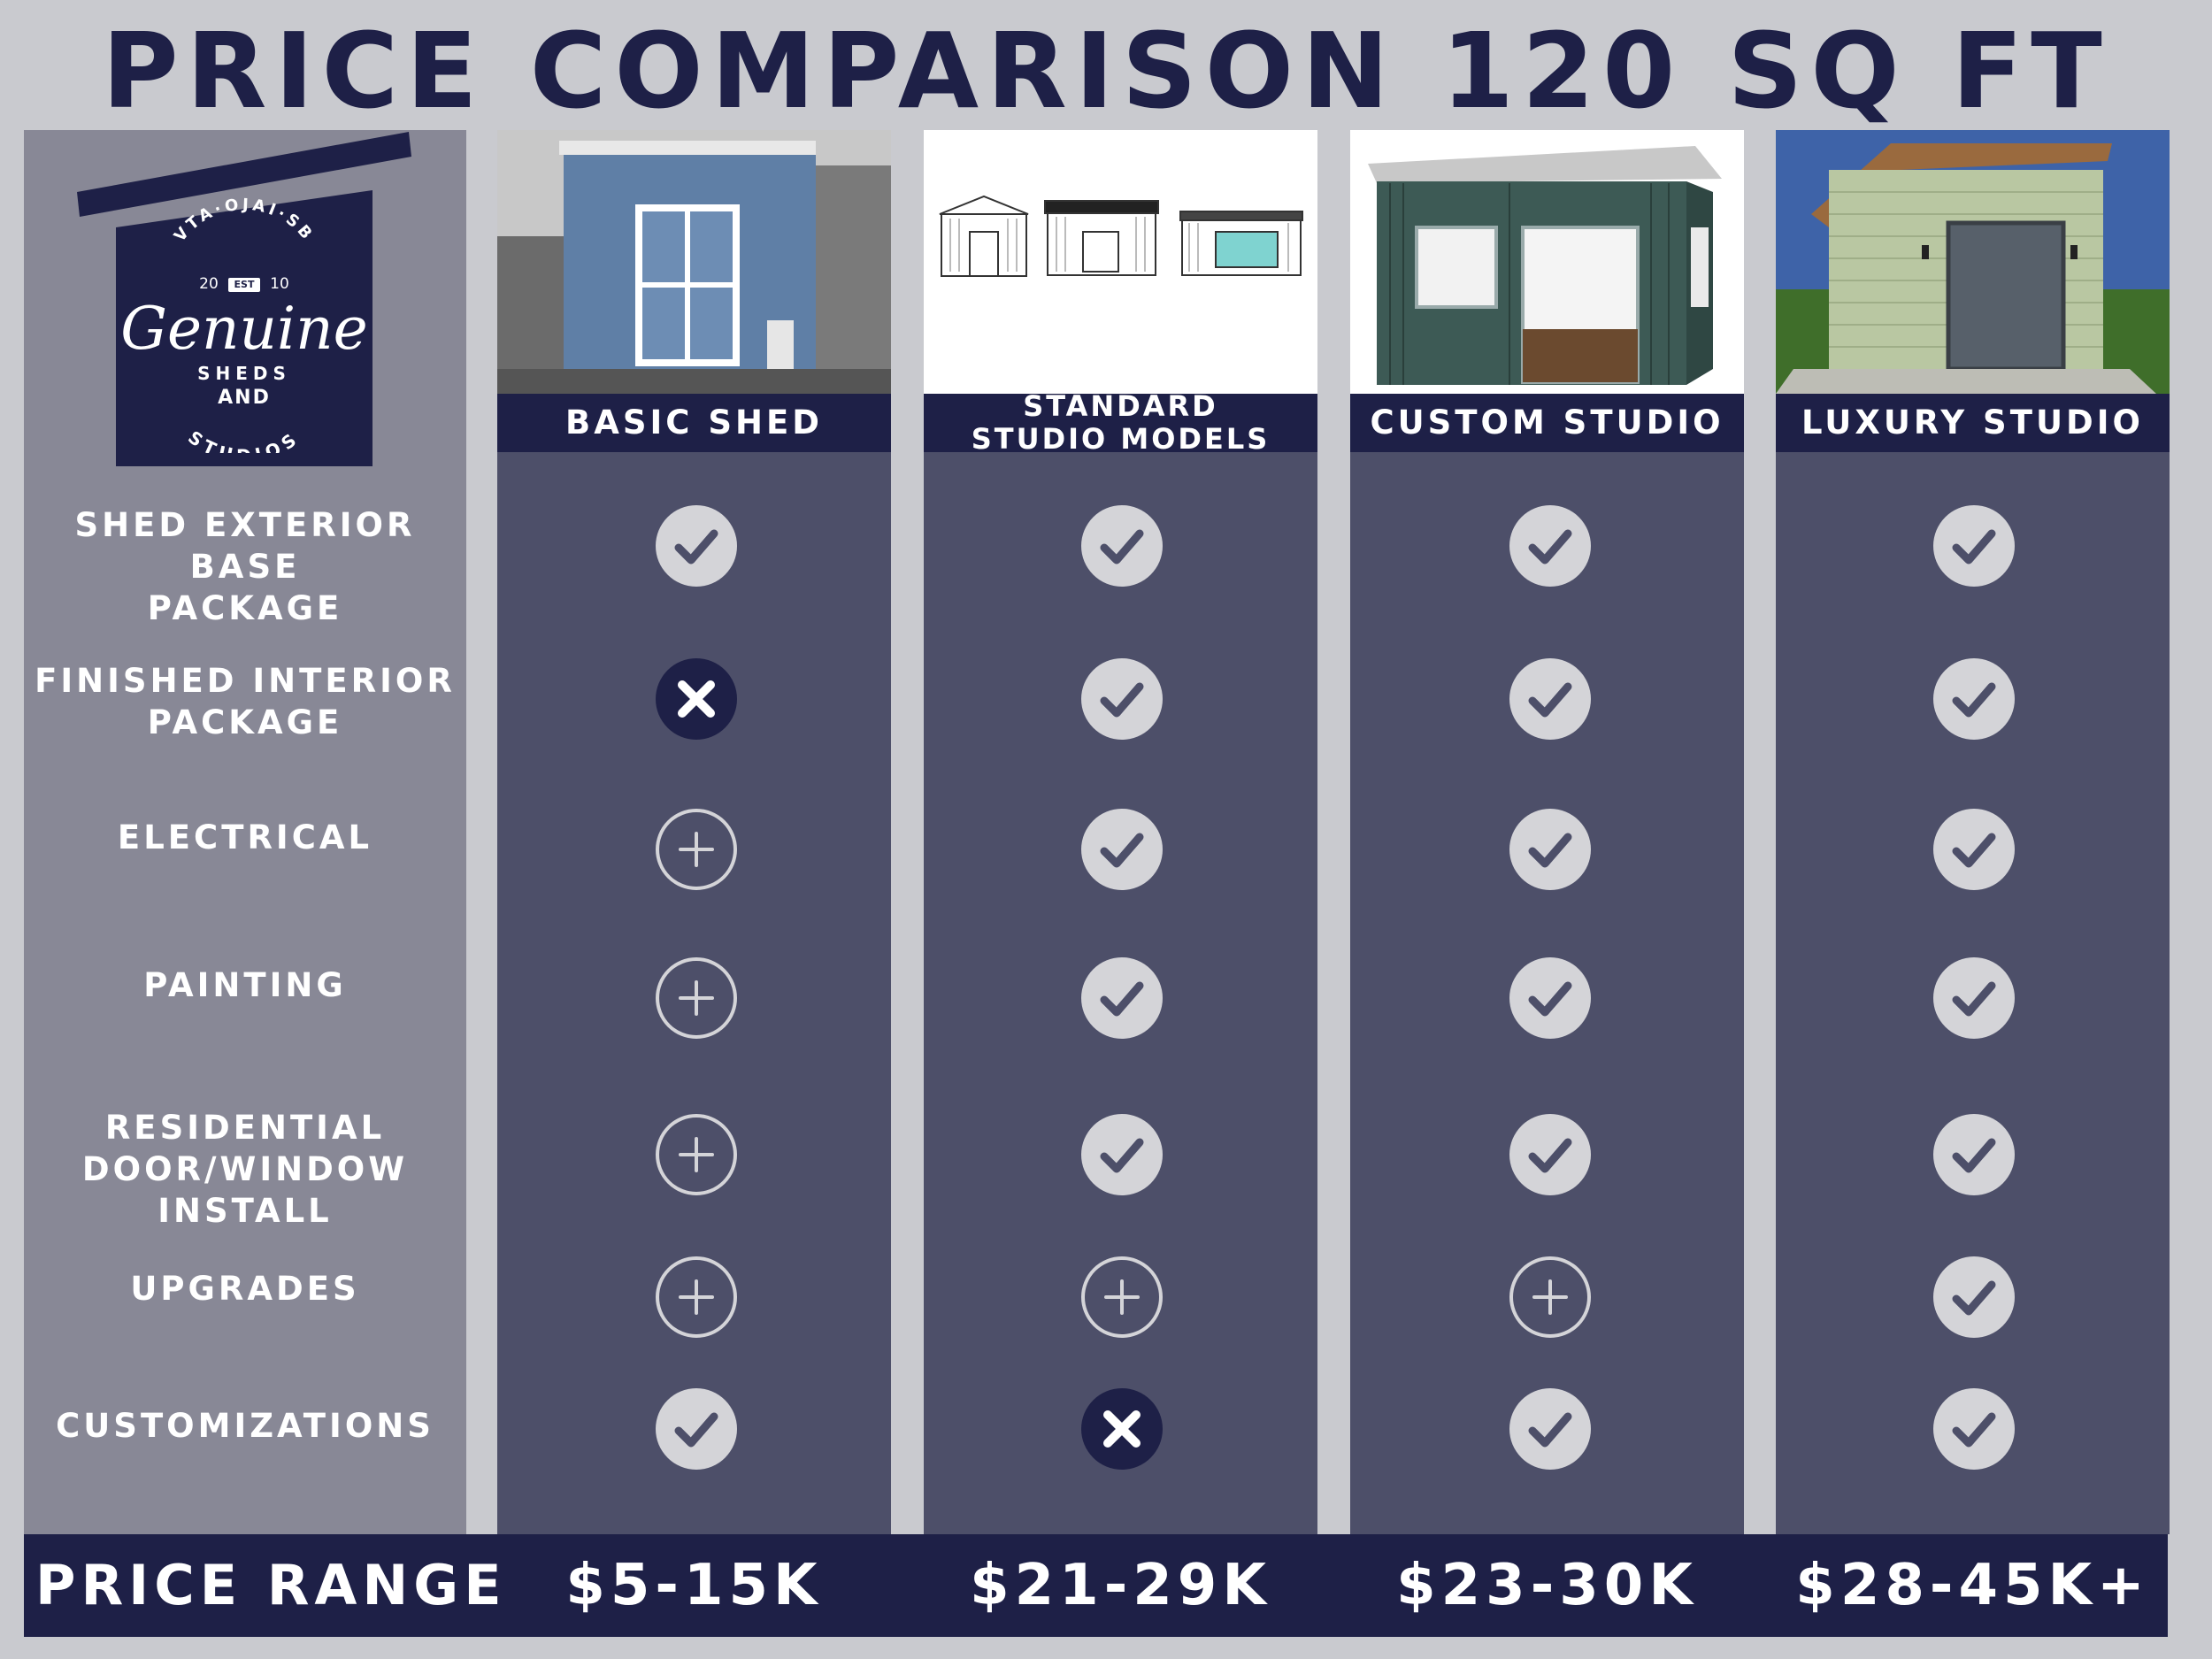 Image resolution: width=2212 pixels, height=1659 pixels. Describe the element at coordinates (694, 423) in the screenshot. I see `column-header-basic-shed: BASIC SHED` at that location.